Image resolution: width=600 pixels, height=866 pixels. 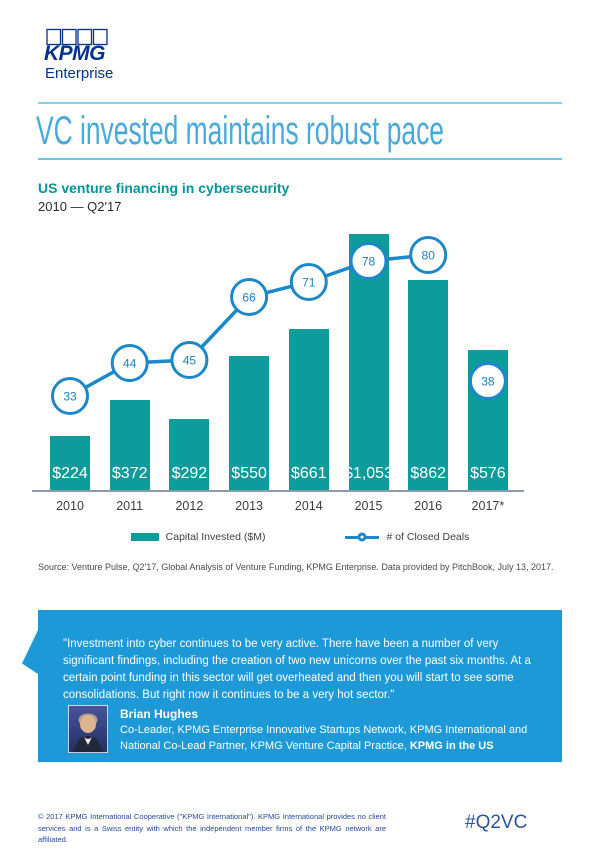 I want to click on author-role-line2-bold: KPMG in the US, so click(x=451, y=745).